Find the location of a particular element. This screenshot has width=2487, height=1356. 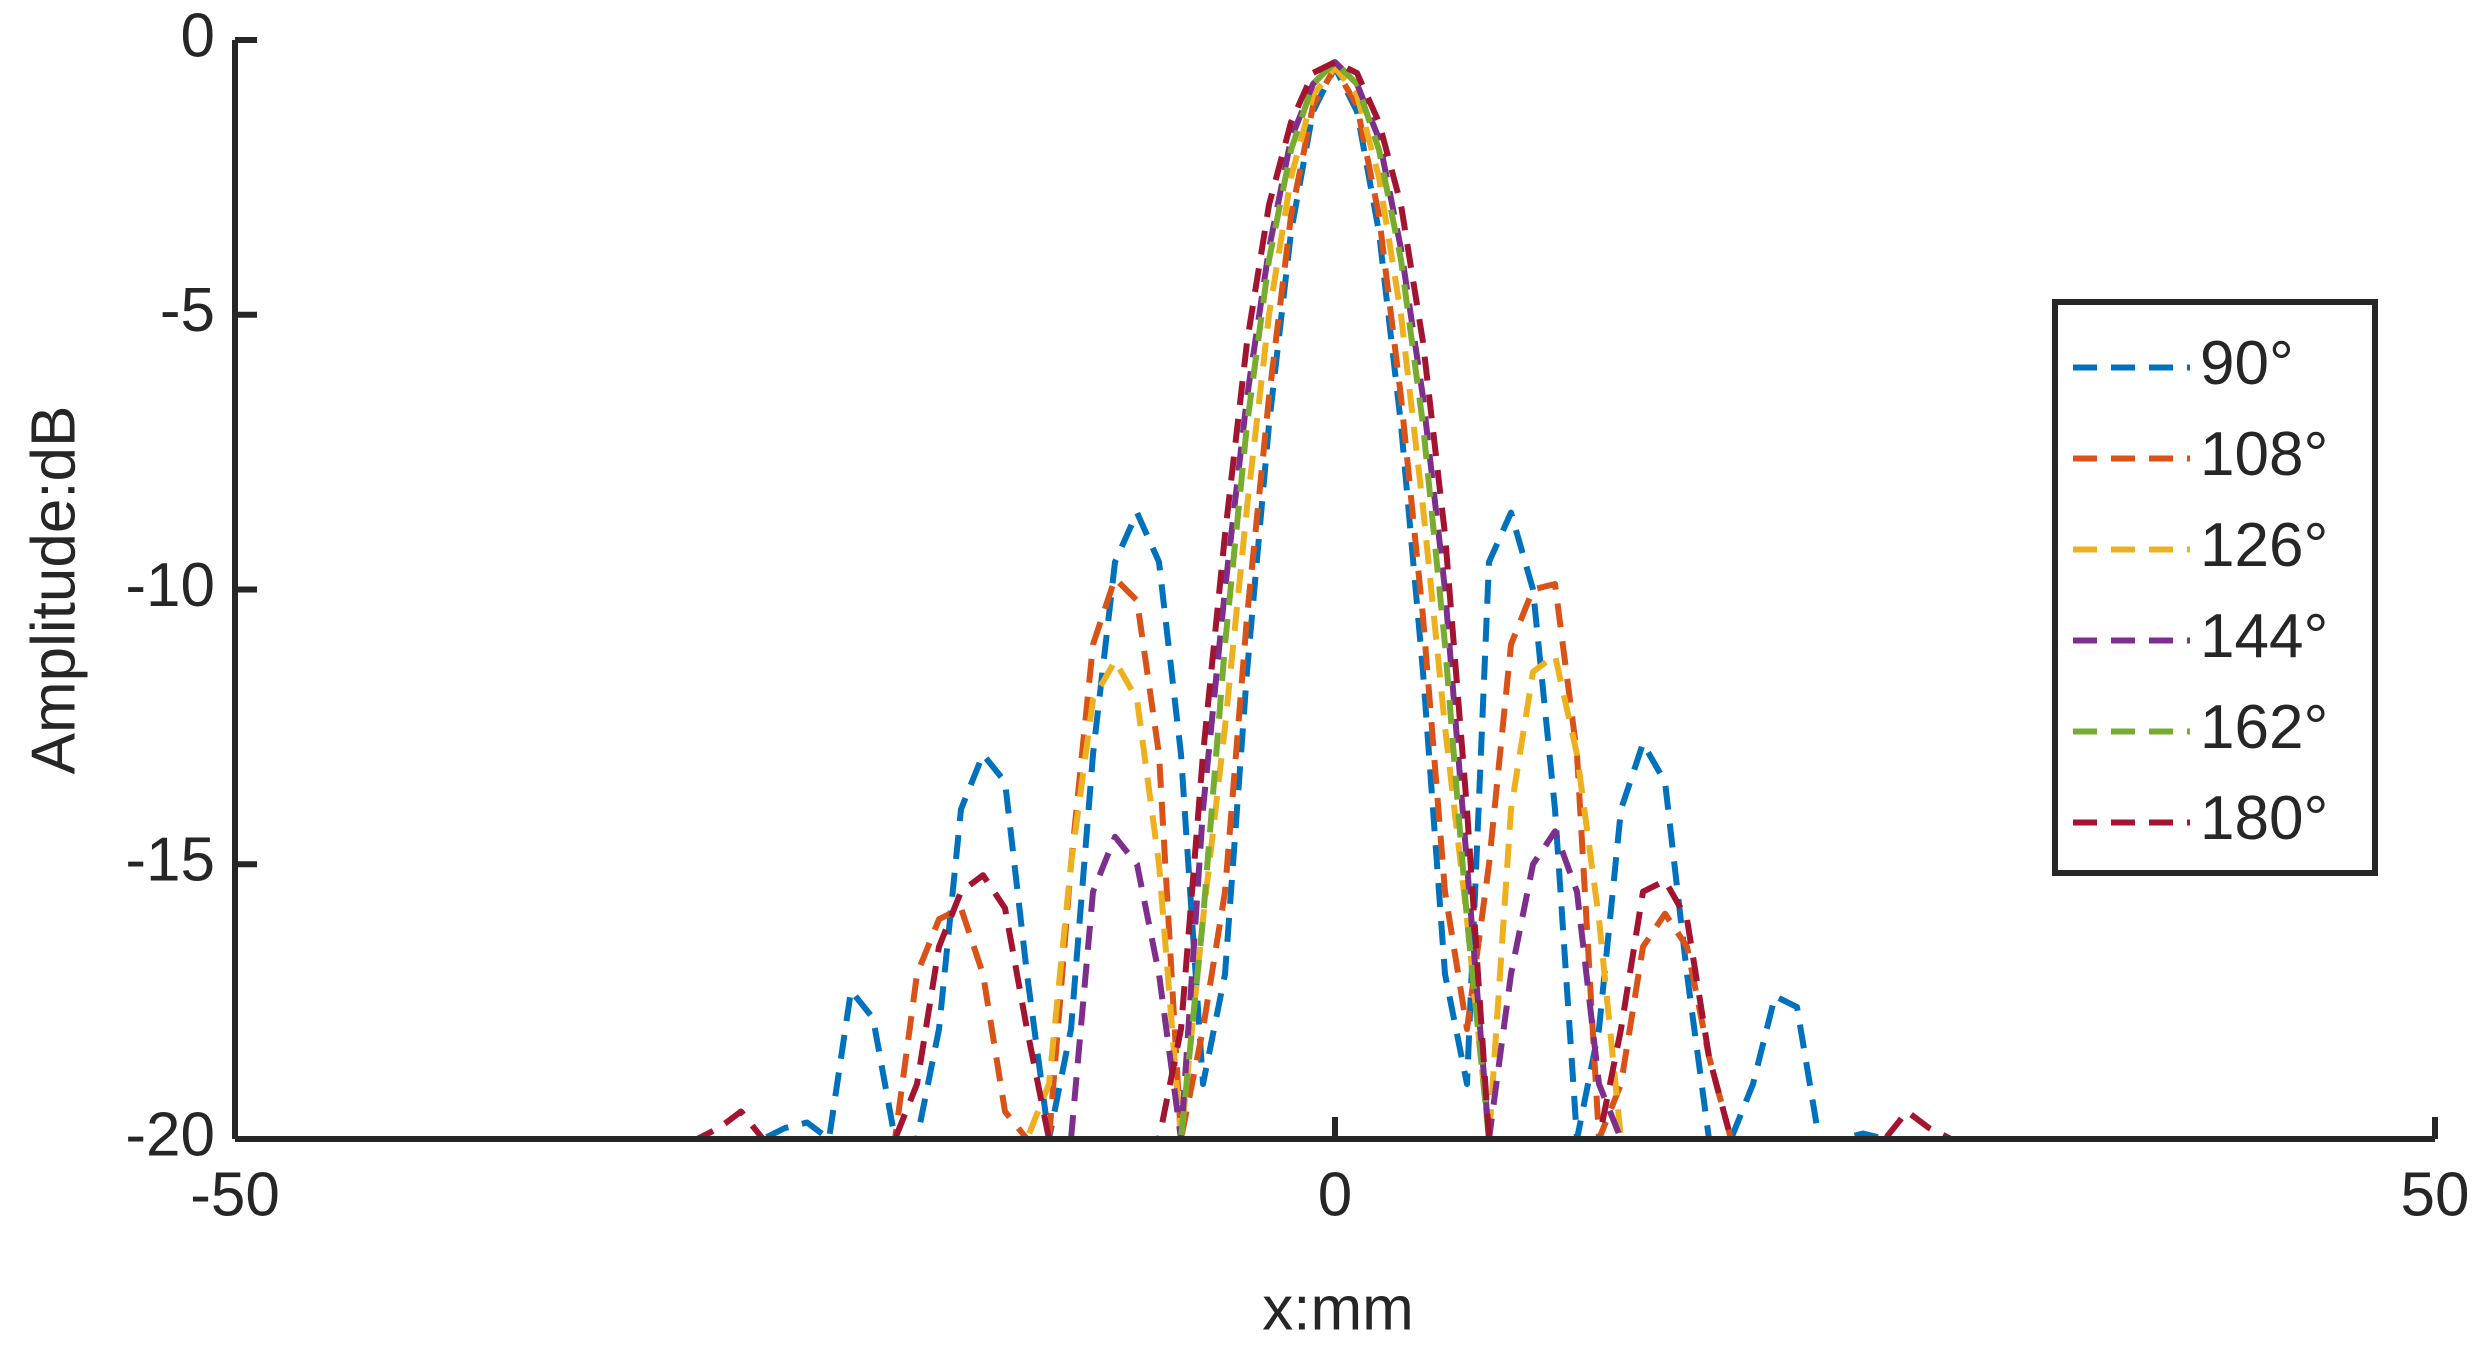

y-tick-label: -15 is located at coordinates (170, 860).